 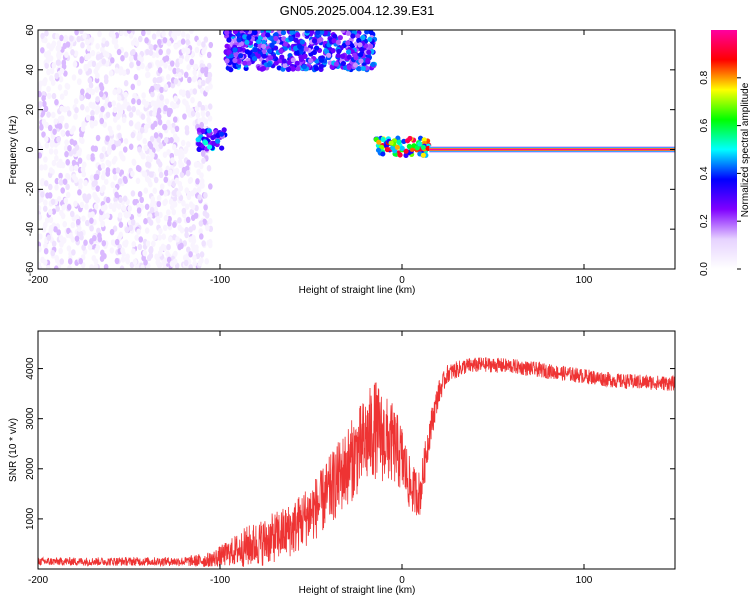 I want to click on snr-y-tick-label: 1000, so click(x=30, y=518).